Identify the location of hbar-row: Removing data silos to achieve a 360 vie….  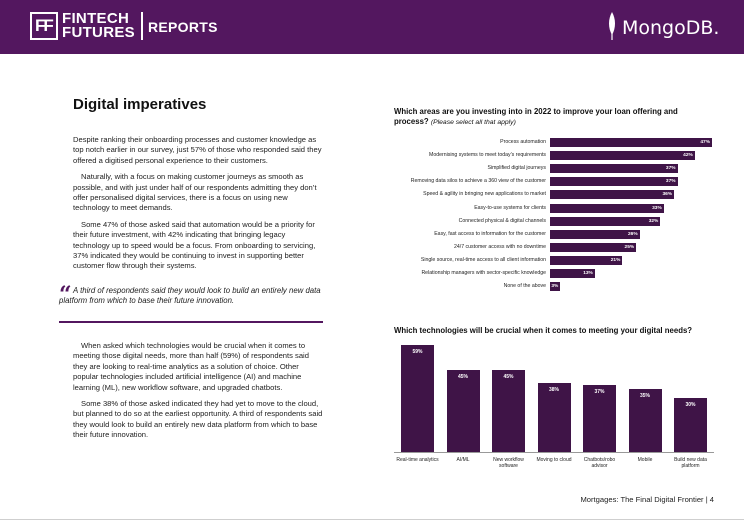
(554, 181).